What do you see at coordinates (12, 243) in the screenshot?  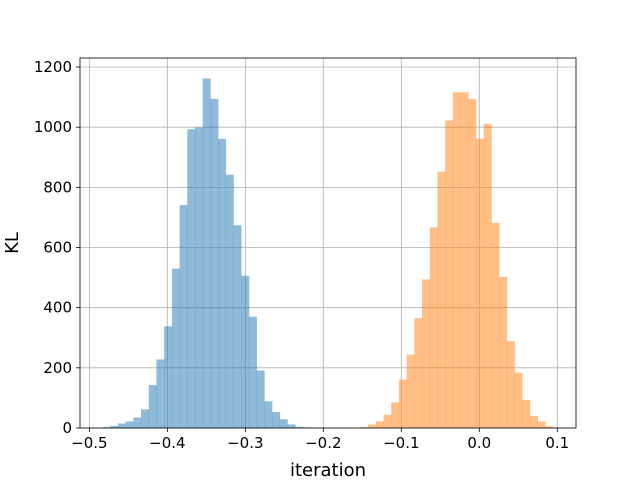 I see `y-axis-label: KL` at bounding box center [12, 243].